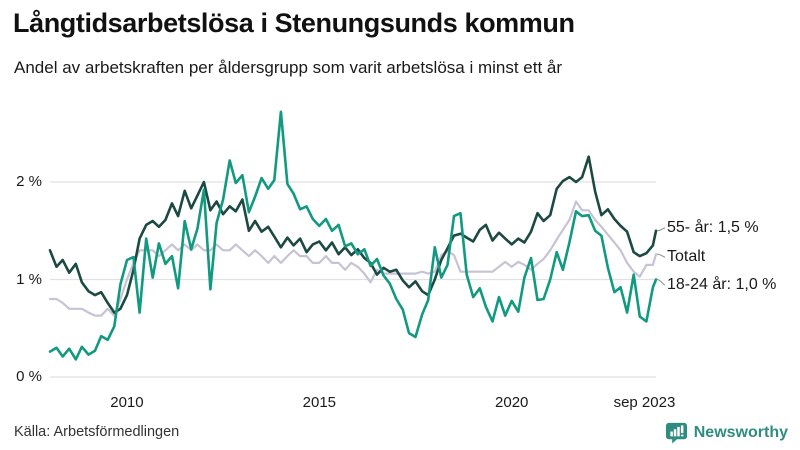  What do you see at coordinates (686, 256) in the screenshot?
I see `series-label-Totalt: Totalt` at bounding box center [686, 256].